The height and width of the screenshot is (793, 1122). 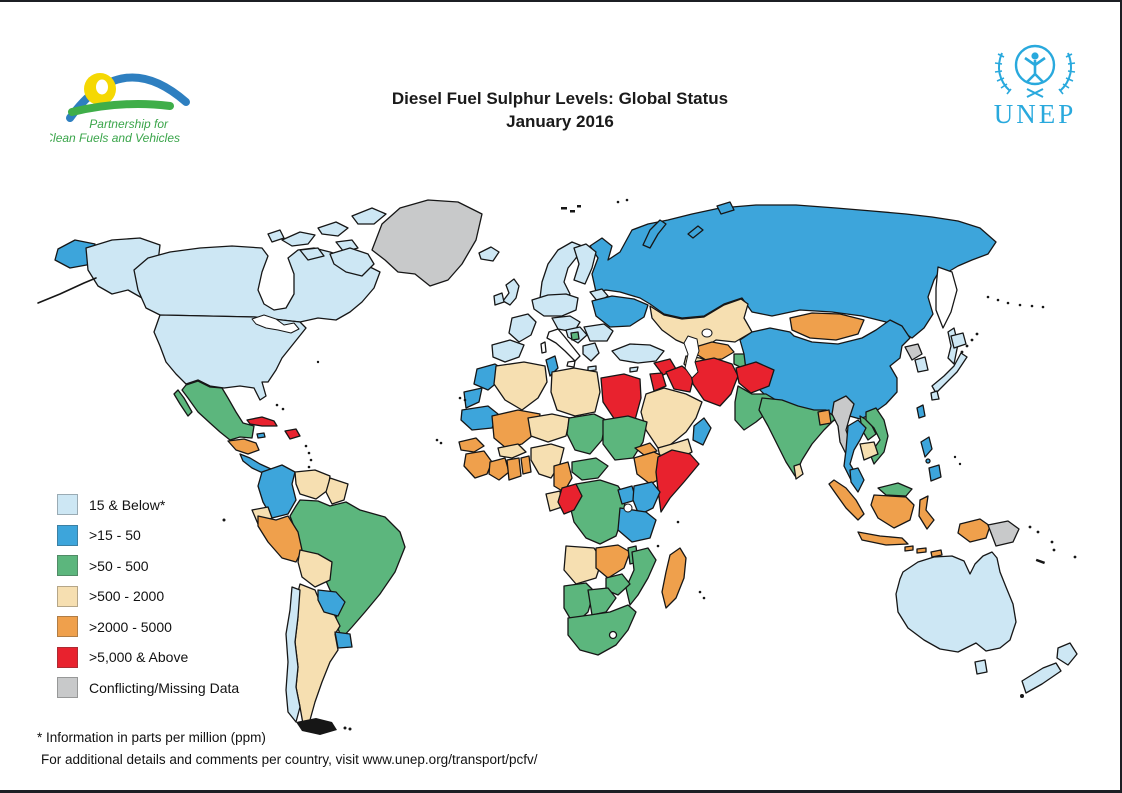 What do you see at coordinates (926, 447) in the screenshot?
I see `region-luzon` at bounding box center [926, 447].